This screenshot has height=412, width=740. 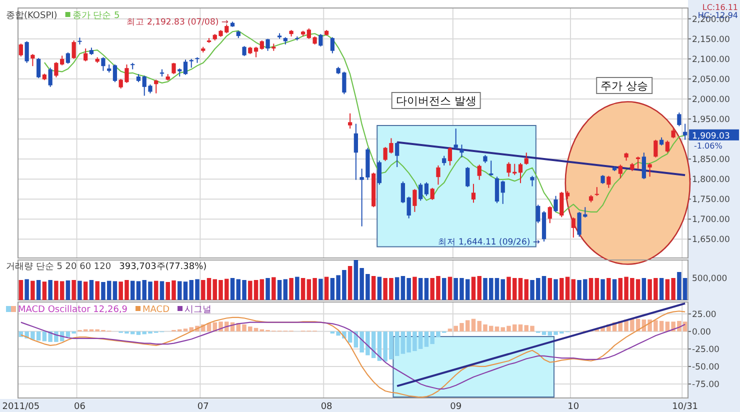 I want to click on x-tick-label: 10/31, so click(x=685, y=407).